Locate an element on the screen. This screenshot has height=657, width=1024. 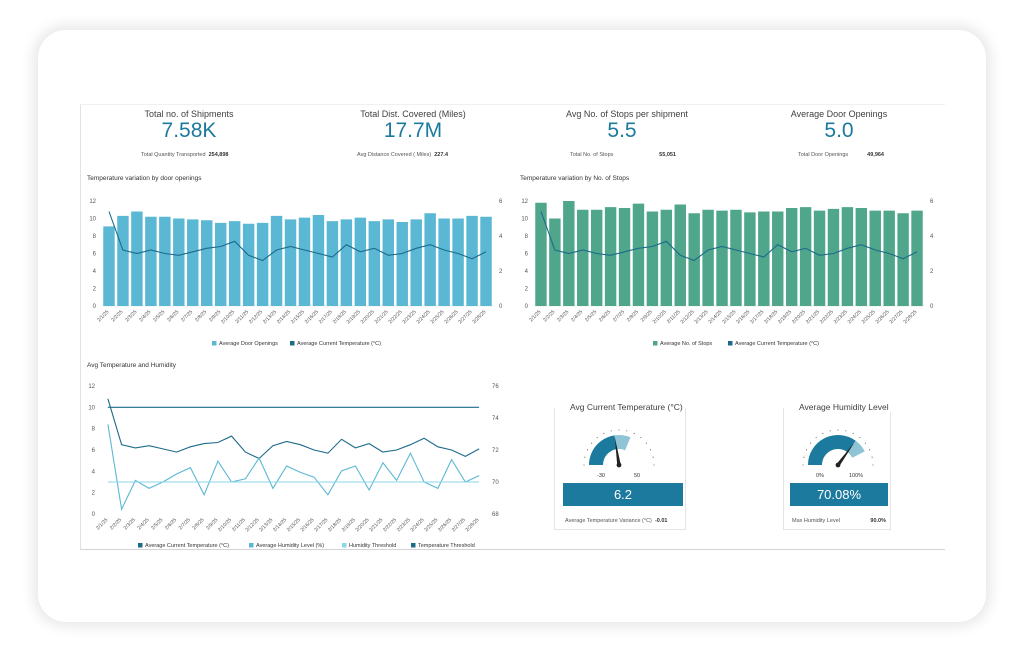
y-tick-label: 10 is located at coordinates (91, 408).